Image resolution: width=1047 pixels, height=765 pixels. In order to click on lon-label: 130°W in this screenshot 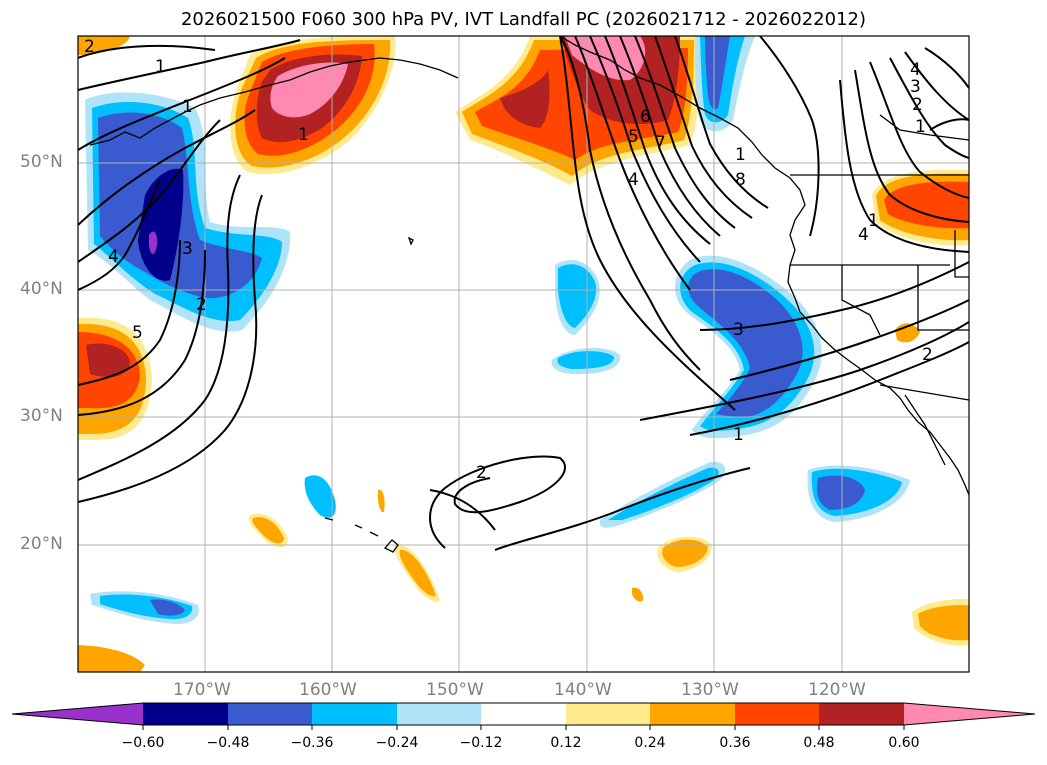, I will do `click(710, 690)`.